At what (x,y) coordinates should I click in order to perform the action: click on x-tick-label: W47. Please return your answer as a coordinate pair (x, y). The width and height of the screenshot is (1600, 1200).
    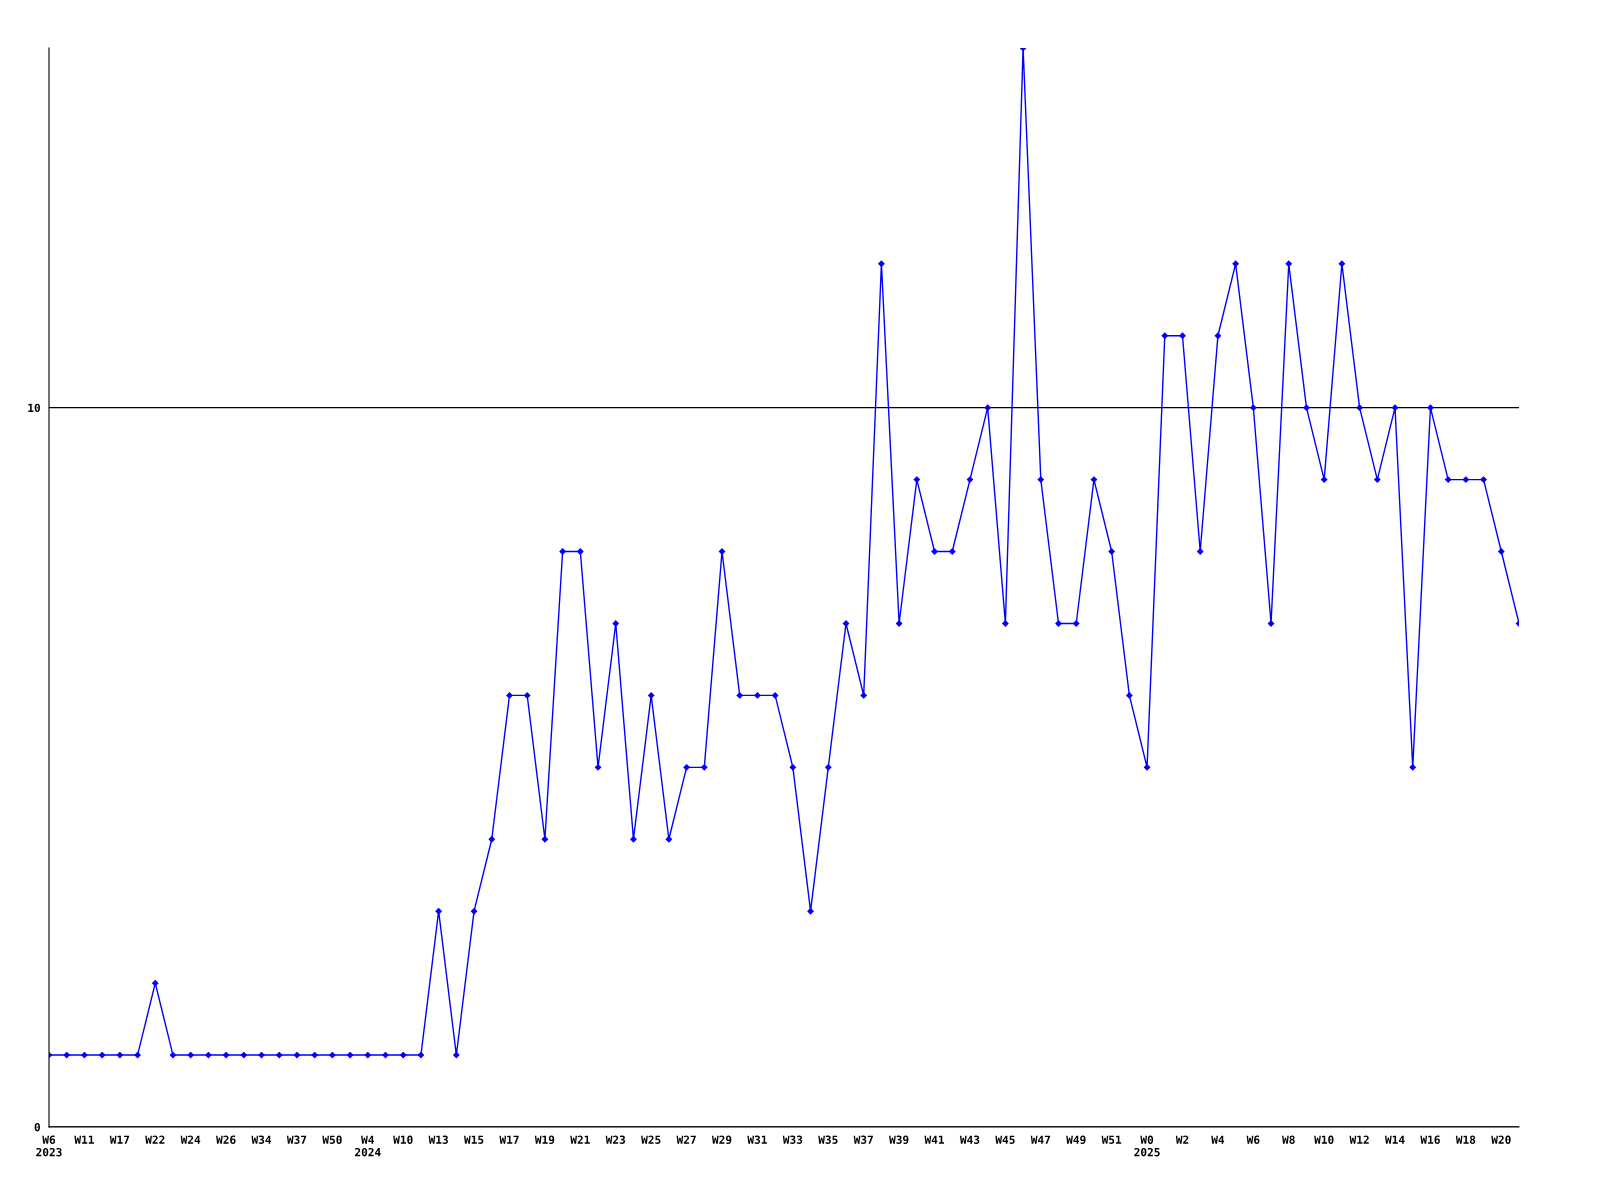
    Looking at the image, I should click on (1040, 1139).